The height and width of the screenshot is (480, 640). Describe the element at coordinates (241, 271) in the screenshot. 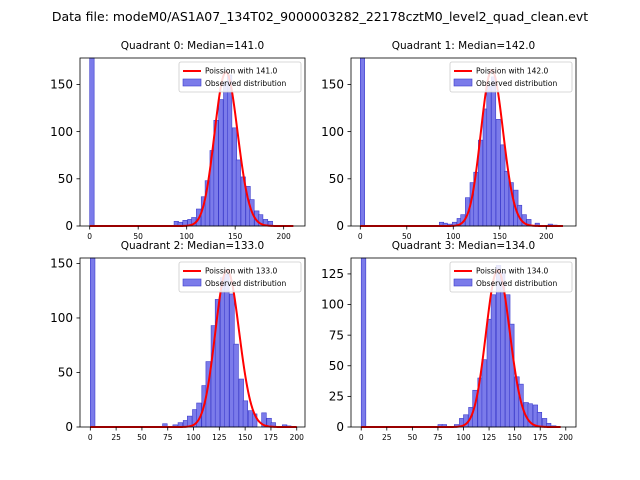

I see `legend-poisson-label: Poission with 133.0` at that location.